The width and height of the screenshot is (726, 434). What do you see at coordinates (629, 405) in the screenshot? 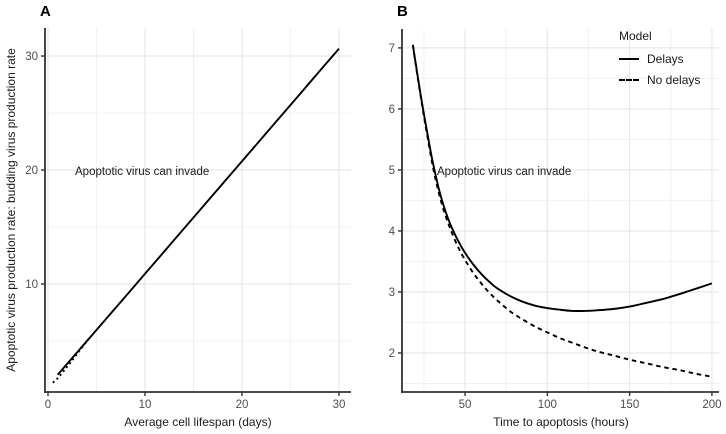
I see `x-tick-label: 150` at bounding box center [629, 405].